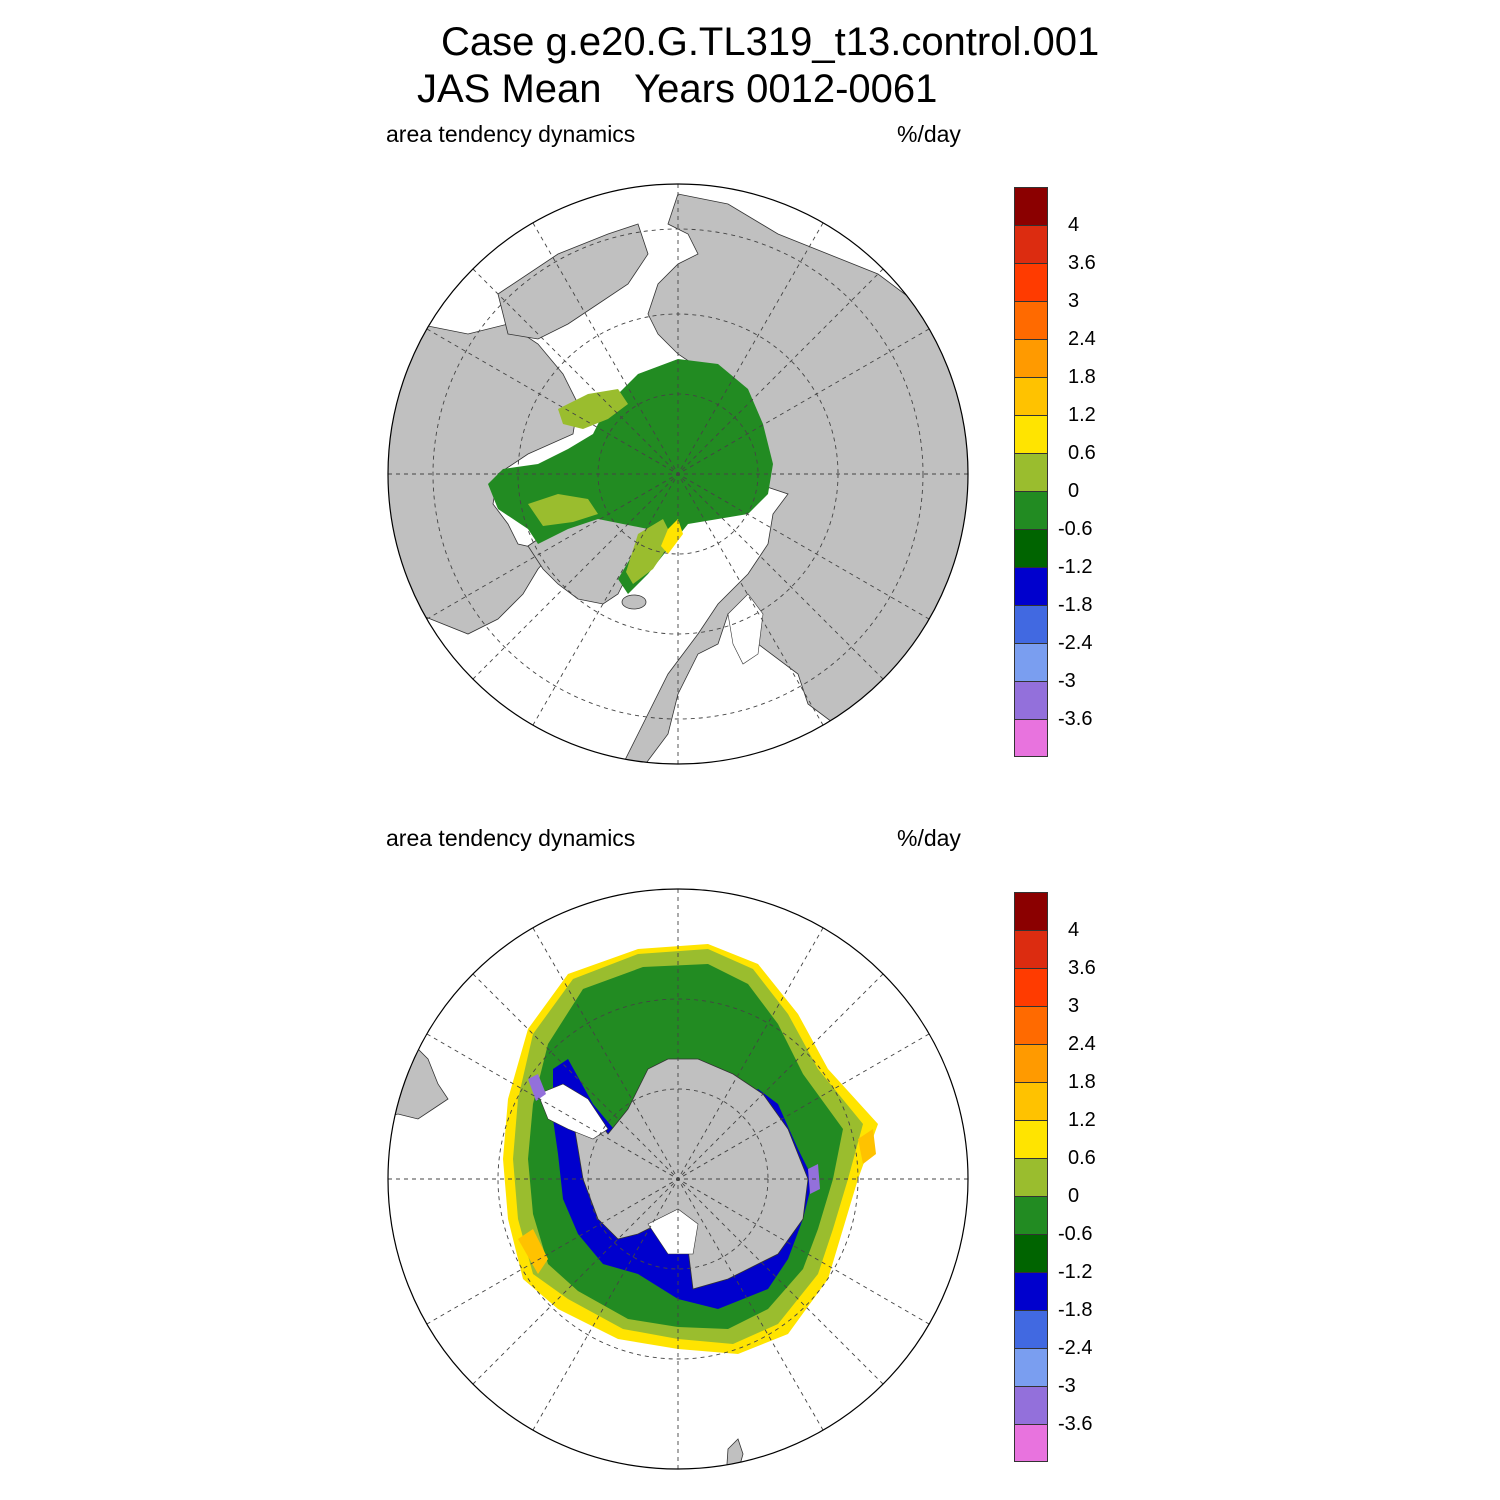  Describe the element at coordinates (770, 42) in the screenshot. I see `plot-title-line1: Case g.e20.G.TL319_t13.control.001` at that location.